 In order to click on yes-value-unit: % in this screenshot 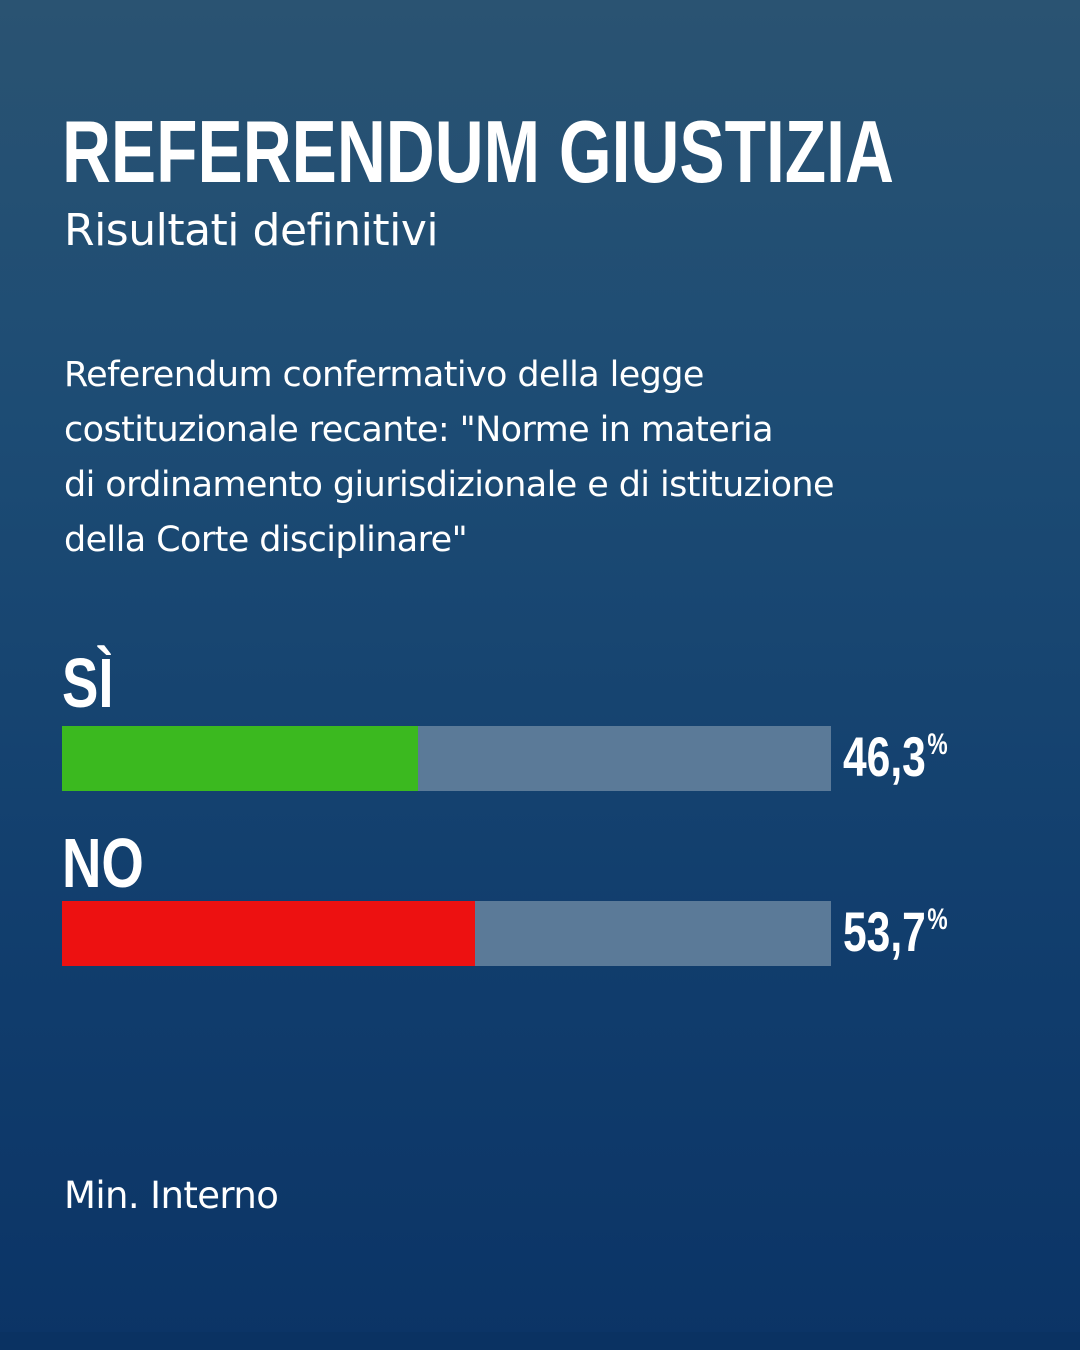, I will do `click(937, 744)`.